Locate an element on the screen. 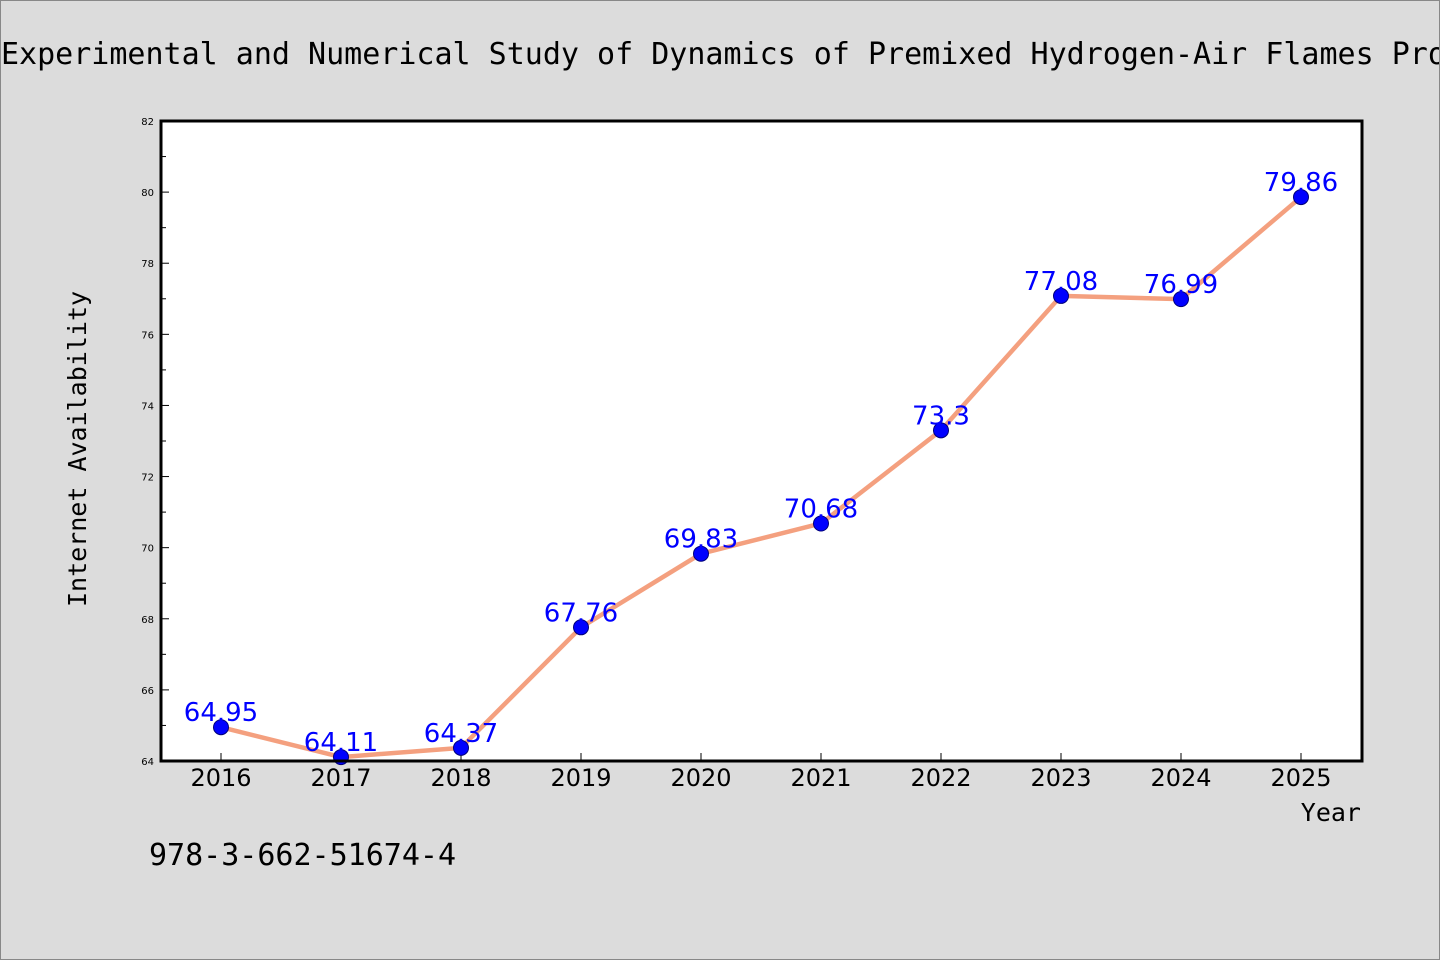  x-axis-title: Year is located at coordinates (1331, 812).